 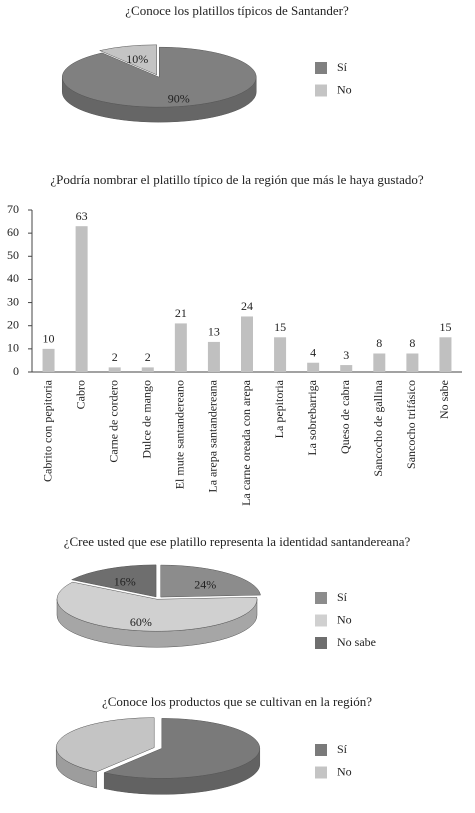 What do you see at coordinates (345, 416) in the screenshot?
I see `x-tick-label: Queso de cabra` at bounding box center [345, 416].